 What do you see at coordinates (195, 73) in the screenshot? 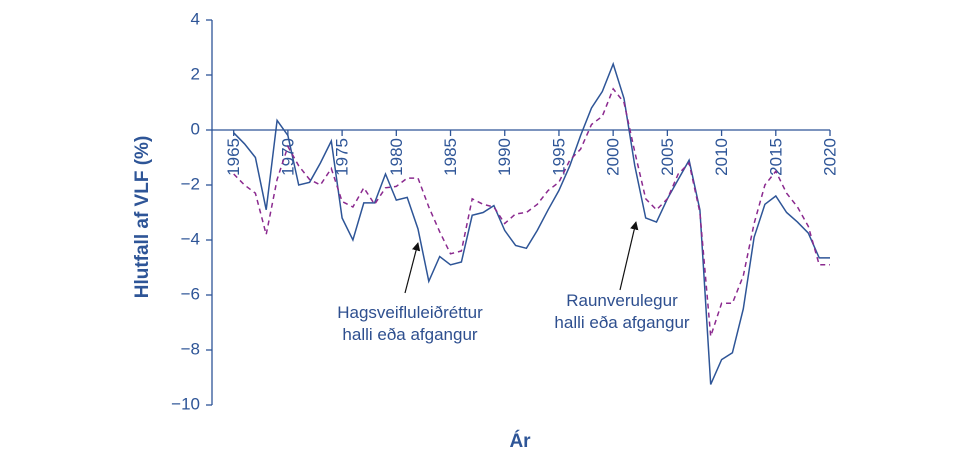
I see `y-tick-label: 2` at bounding box center [195, 73].